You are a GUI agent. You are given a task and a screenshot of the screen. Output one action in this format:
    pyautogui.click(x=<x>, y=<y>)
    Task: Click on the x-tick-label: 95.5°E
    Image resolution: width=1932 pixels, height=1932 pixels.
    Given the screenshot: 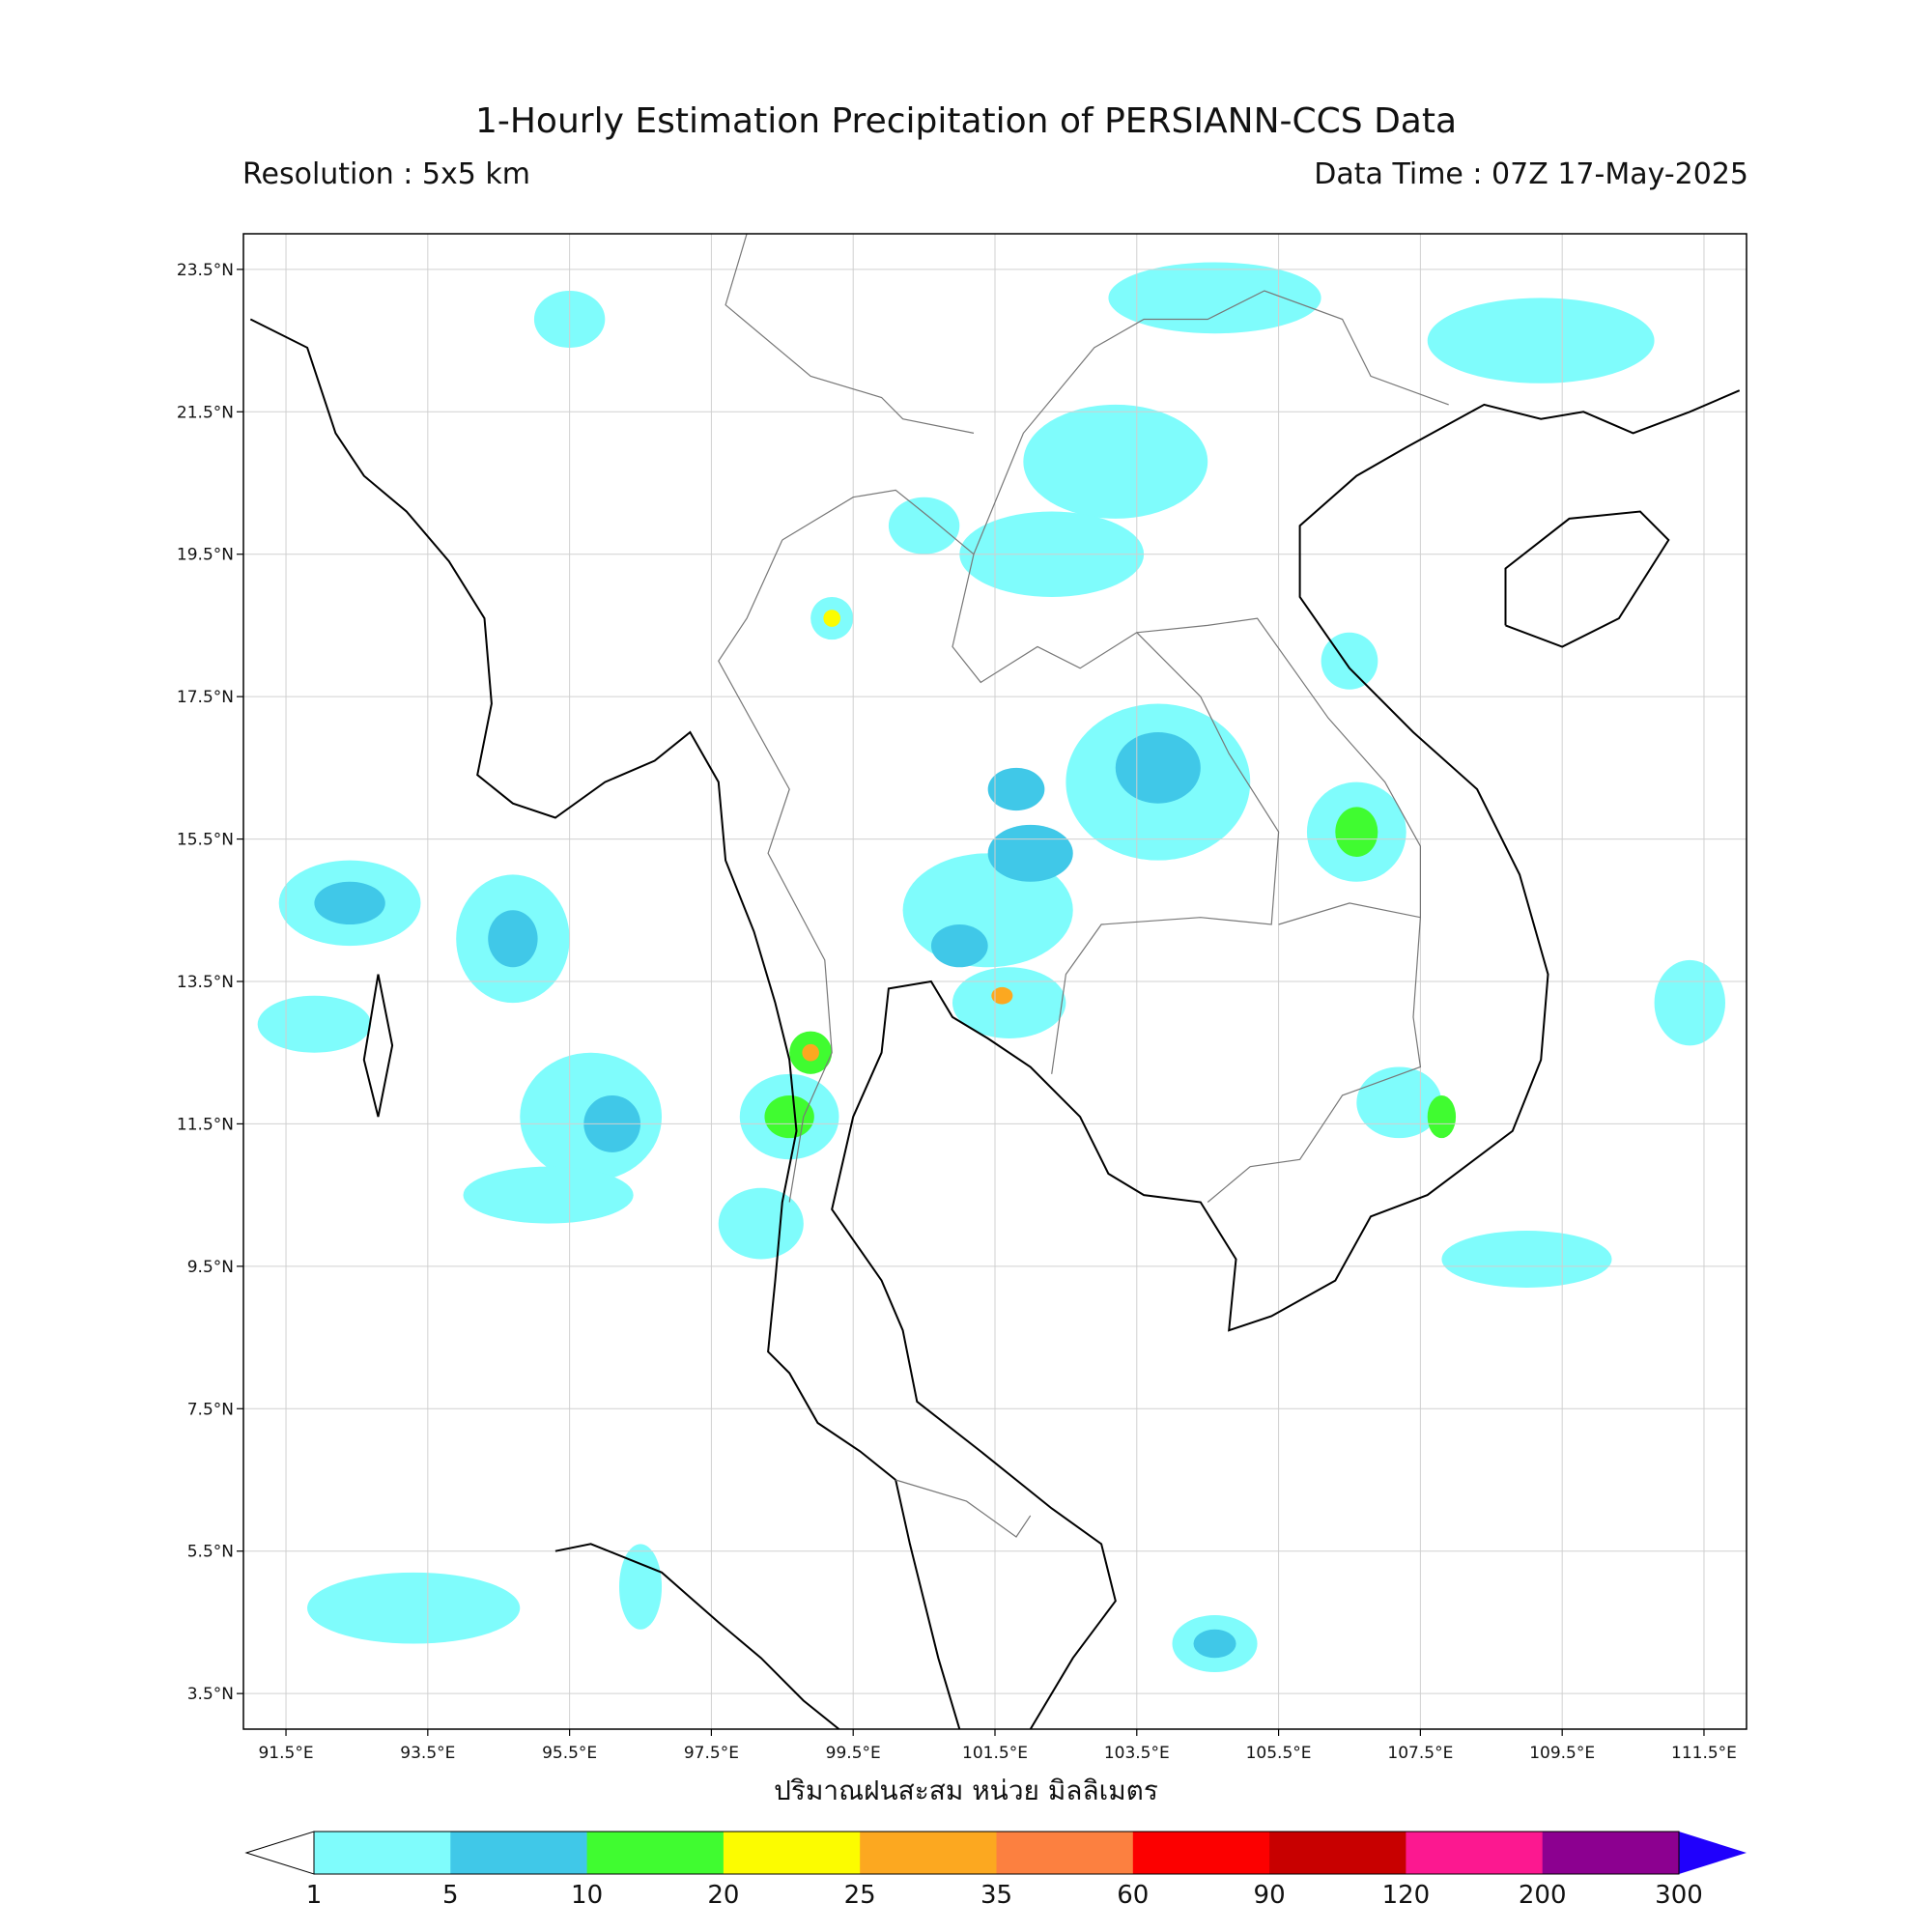 What is the action you would take?
    pyautogui.click(x=569, y=1753)
    